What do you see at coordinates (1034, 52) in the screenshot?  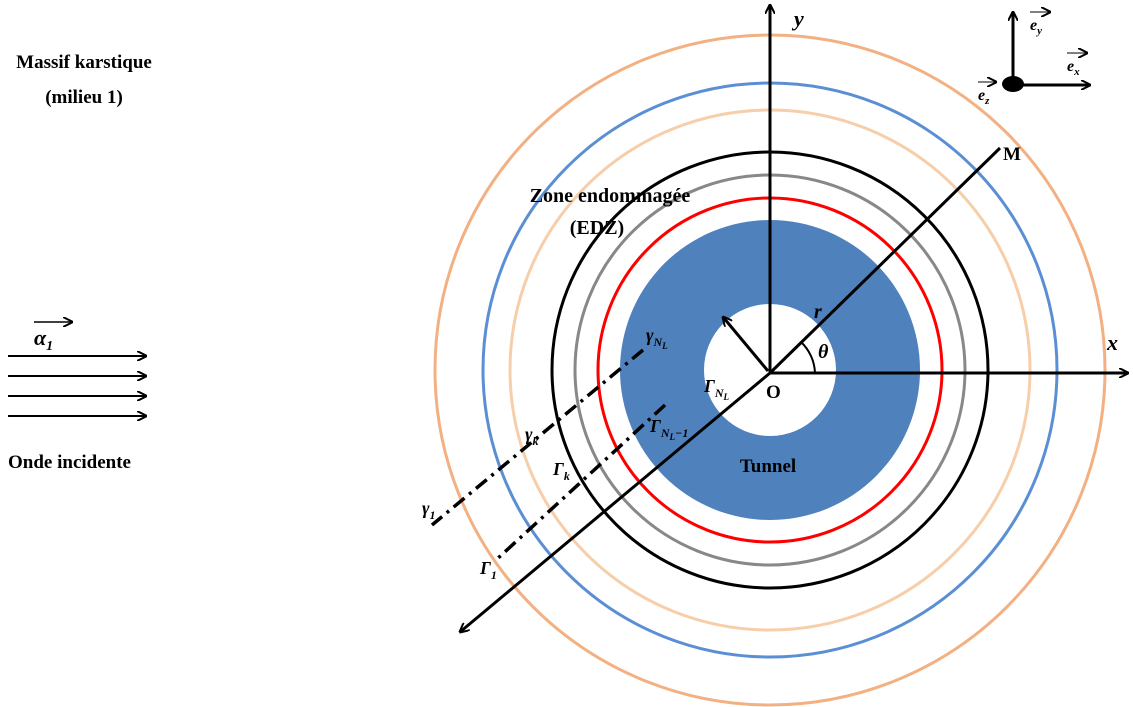 I see `basis-icon` at bounding box center [1034, 52].